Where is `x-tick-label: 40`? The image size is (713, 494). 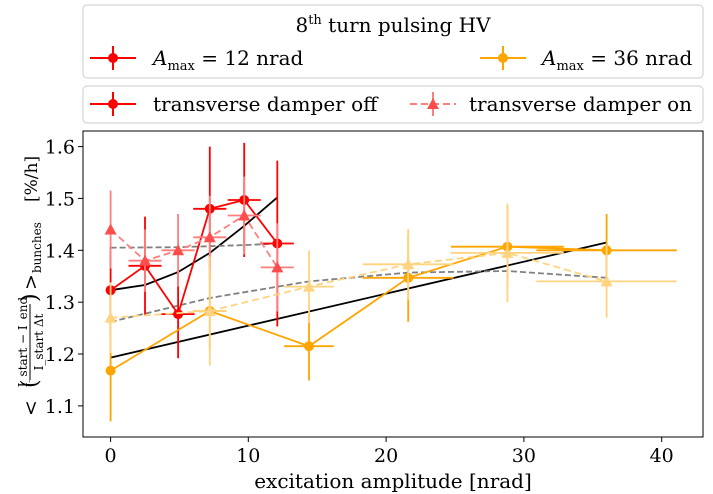 x-tick-label: 40 is located at coordinates (662, 456).